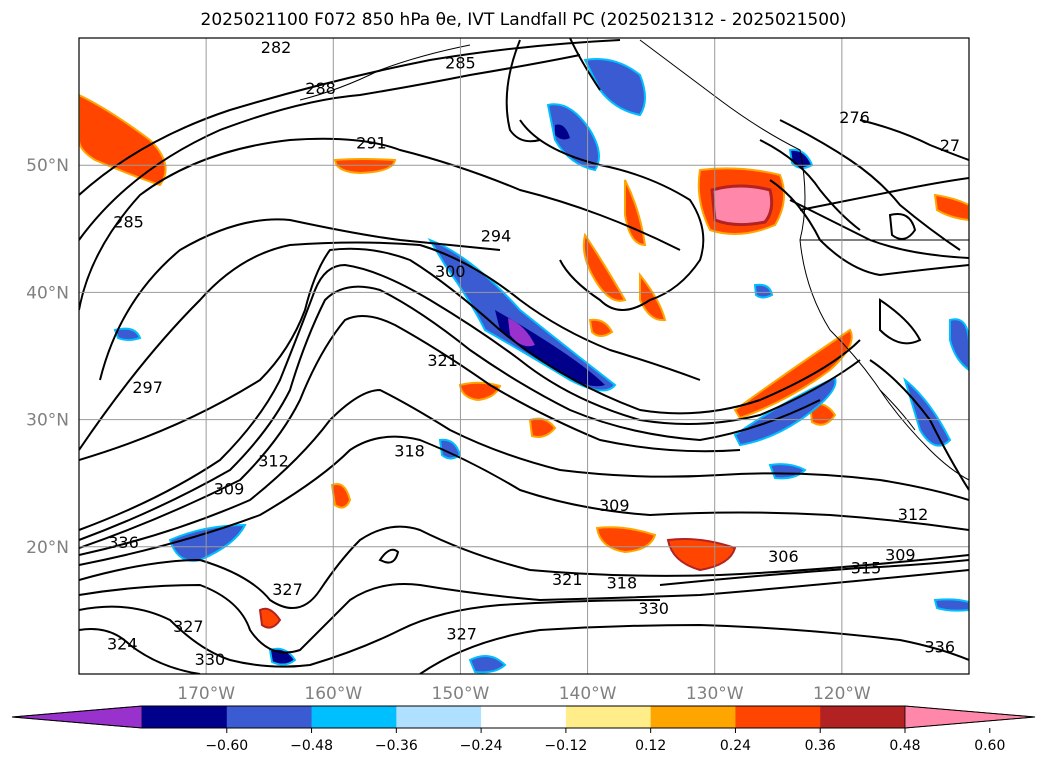 The image size is (1047, 767). What do you see at coordinates (622, 583) in the screenshot?
I see `contour-label-18: 318` at bounding box center [622, 583].